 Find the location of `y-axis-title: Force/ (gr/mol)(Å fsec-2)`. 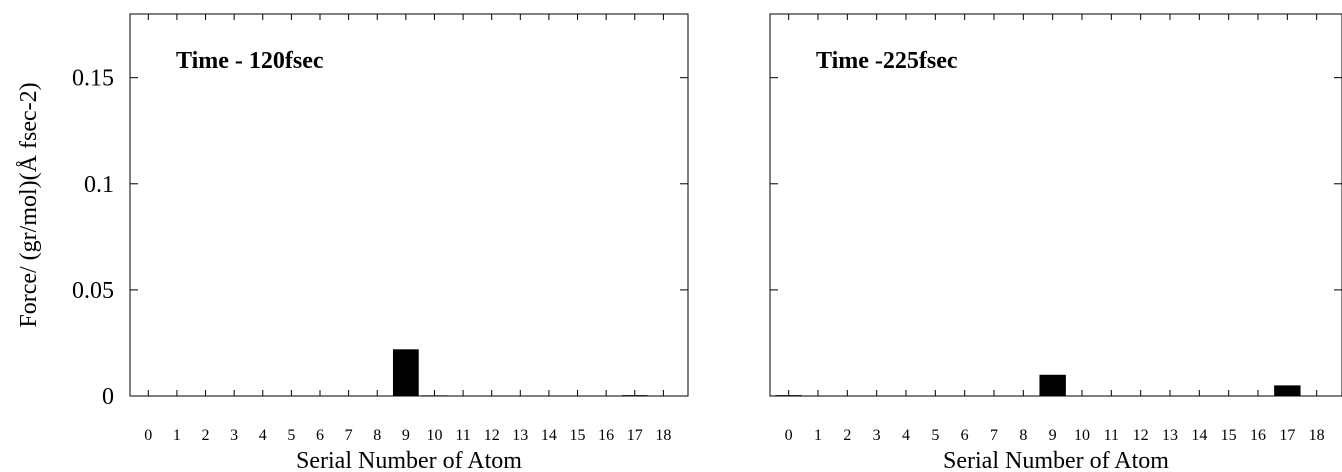

y-axis-title: Force/ (gr/mol)(Å fsec-2) is located at coordinates (29, 204).